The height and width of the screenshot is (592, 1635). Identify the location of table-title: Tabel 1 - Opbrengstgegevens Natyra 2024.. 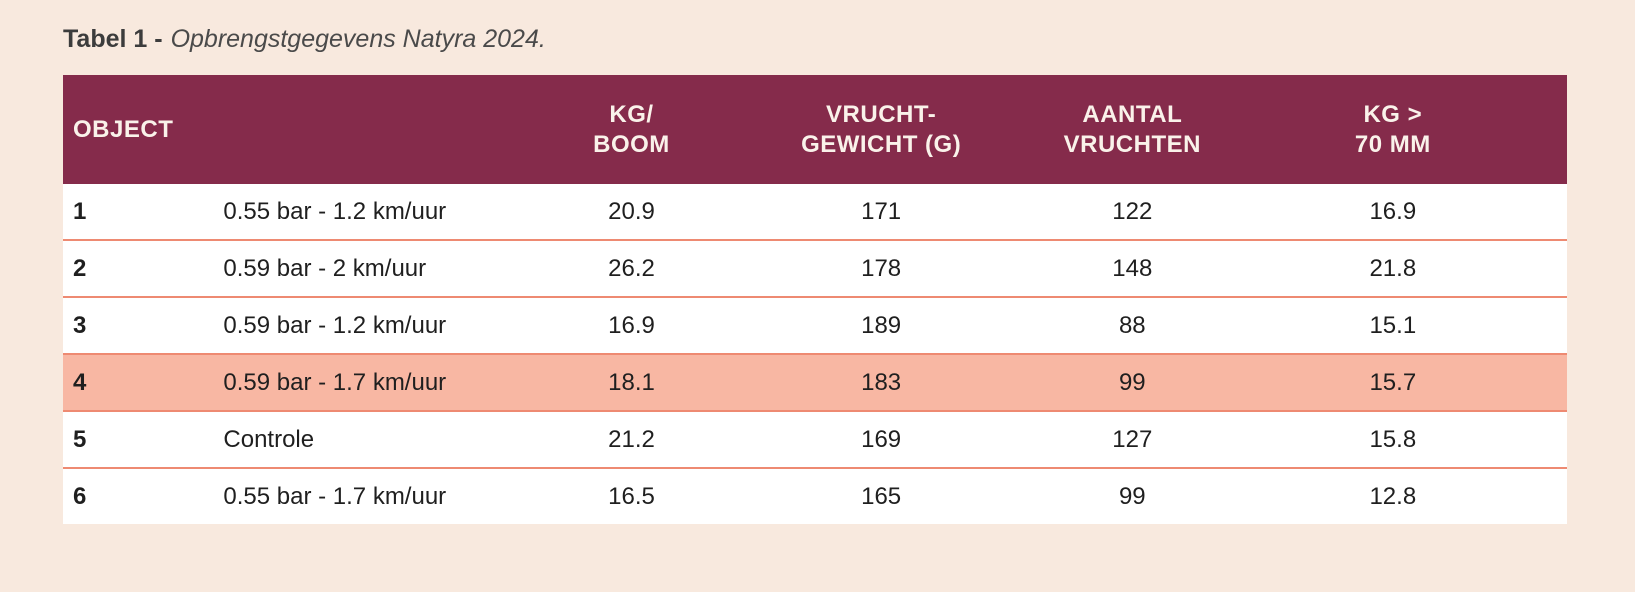
(815, 39).